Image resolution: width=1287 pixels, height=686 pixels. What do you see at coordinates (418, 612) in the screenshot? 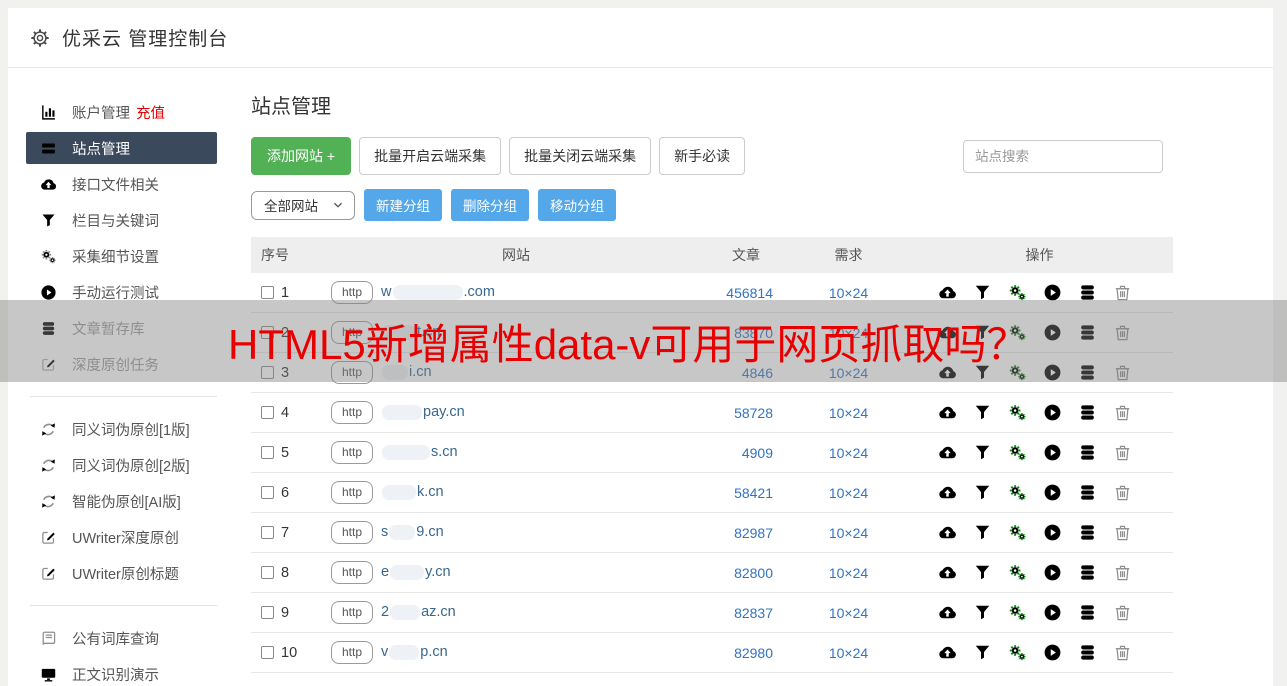
I see `site-domain: 2 az.cn` at bounding box center [418, 612].